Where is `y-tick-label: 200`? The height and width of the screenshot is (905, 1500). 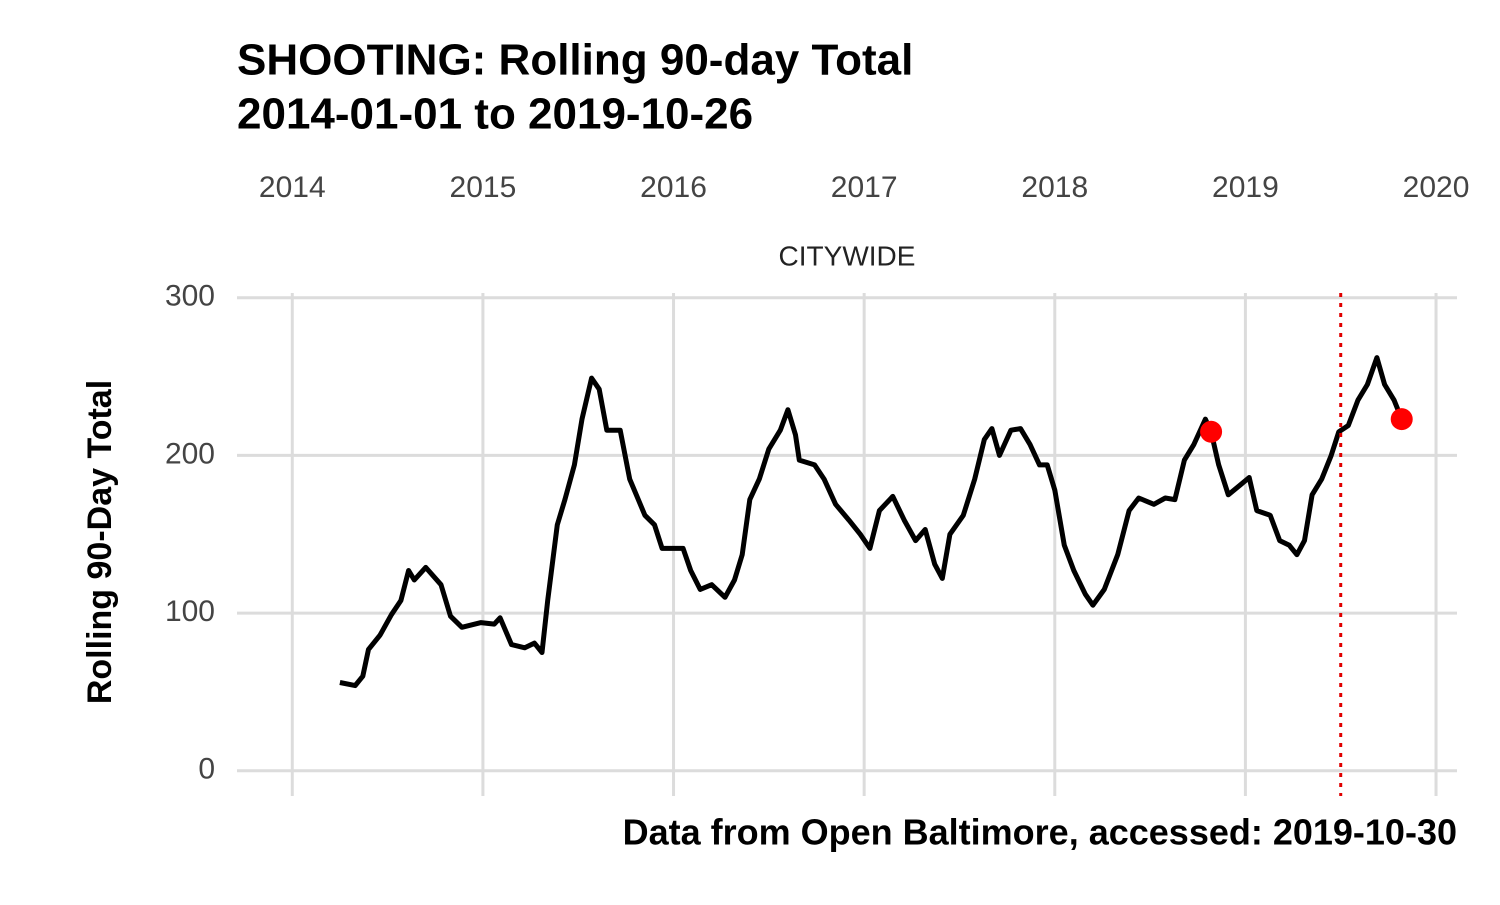 y-tick-label: 200 is located at coordinates (190, 453).